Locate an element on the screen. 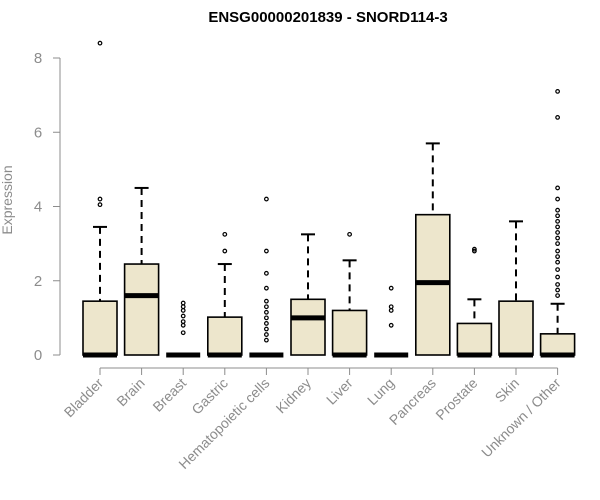  y-tick-label: 4 is located at coordinates (38, 207).